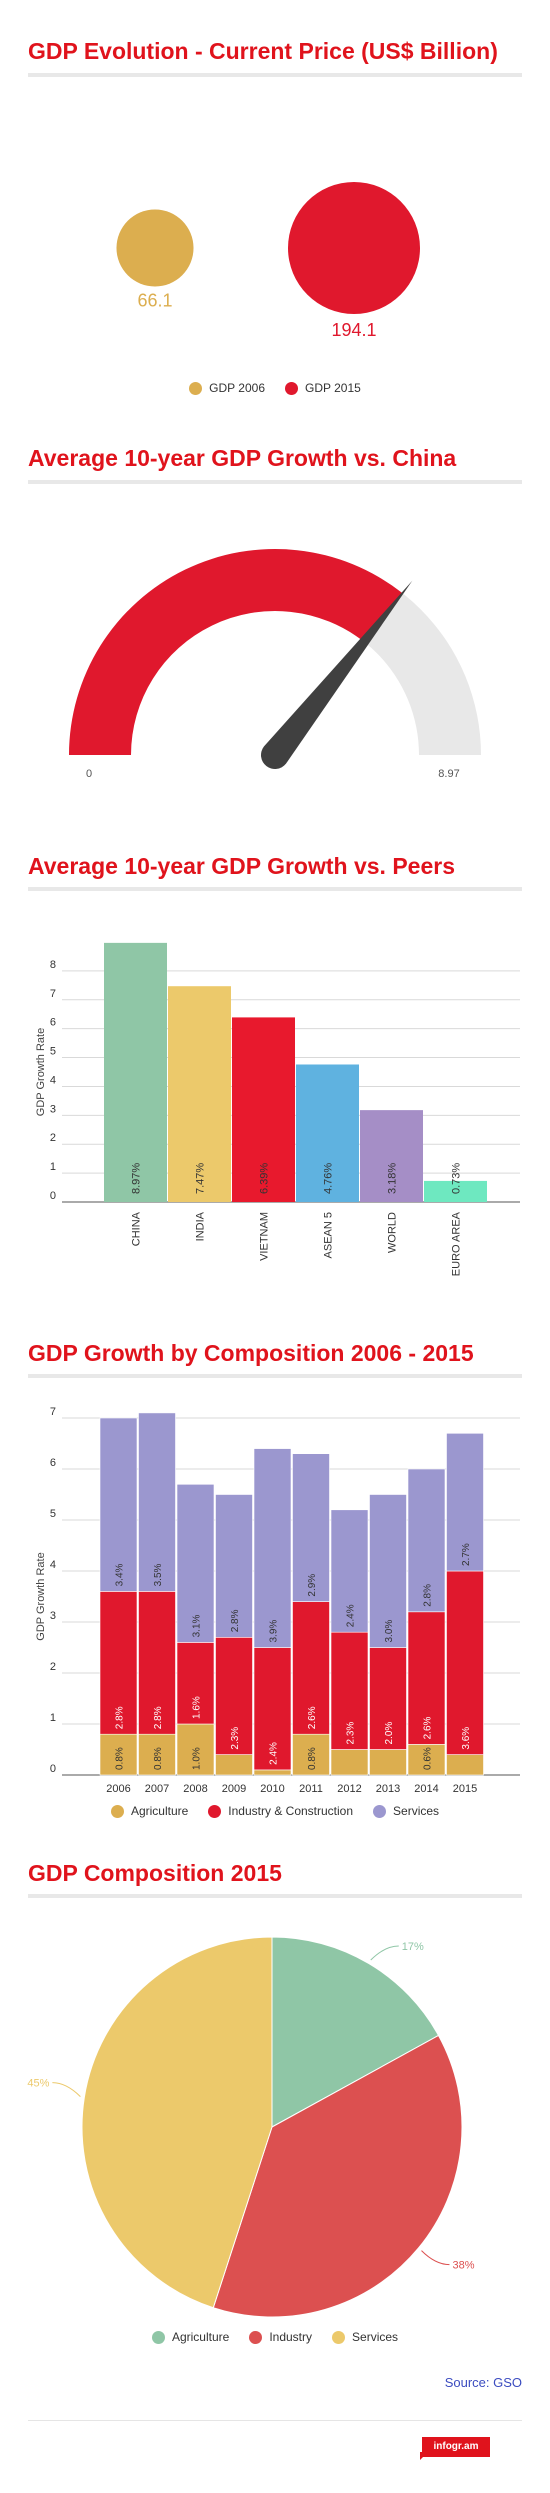 This screenshot has width=550, height=2493. Describe the element at coordinates (280, 2337) in the screenshot. I see `legend-item: Industry` at that location.